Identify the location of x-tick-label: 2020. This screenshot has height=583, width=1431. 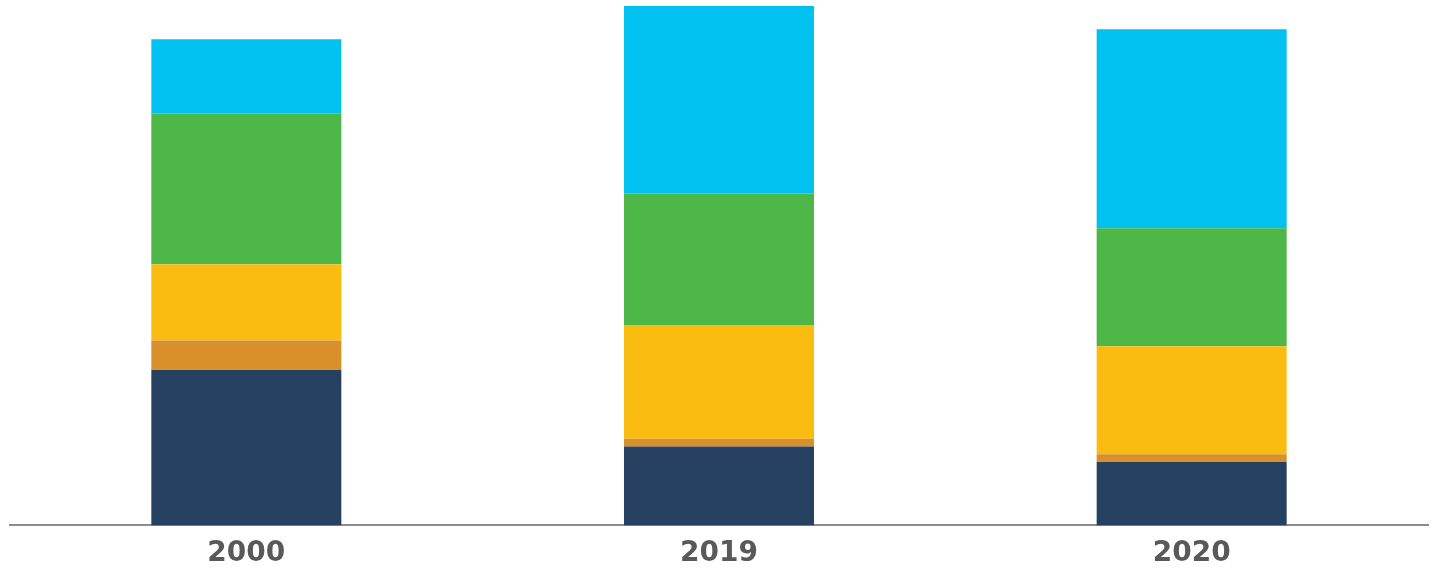
(1191, 552).